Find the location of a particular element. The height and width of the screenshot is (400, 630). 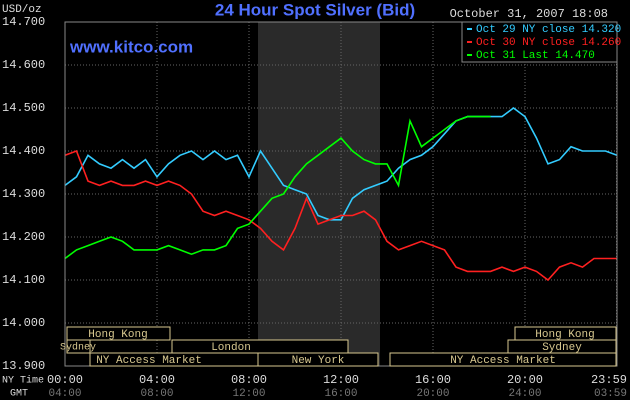

x-tick-label: 12:00 is located at coordinates (341, 380).